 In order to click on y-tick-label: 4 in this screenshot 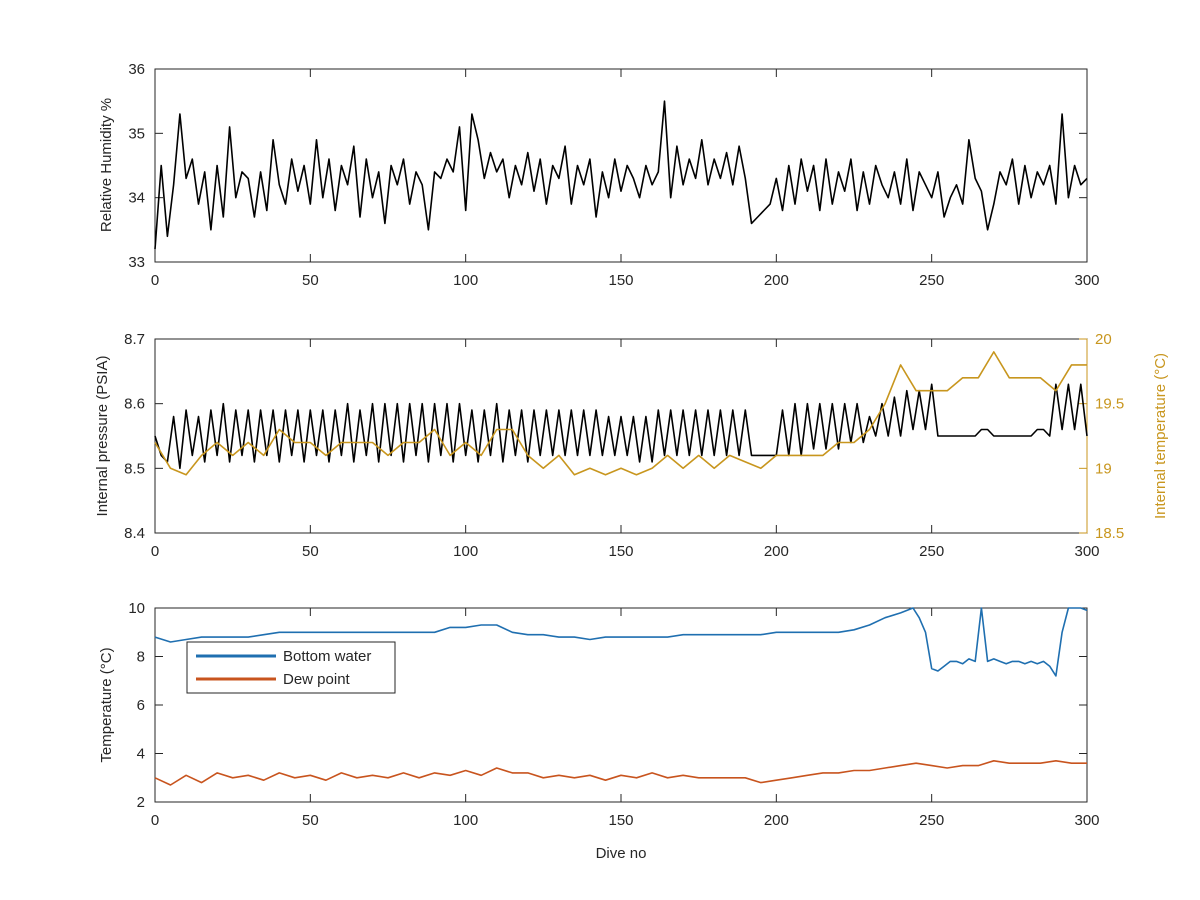, I will do `click(141, 754)`.